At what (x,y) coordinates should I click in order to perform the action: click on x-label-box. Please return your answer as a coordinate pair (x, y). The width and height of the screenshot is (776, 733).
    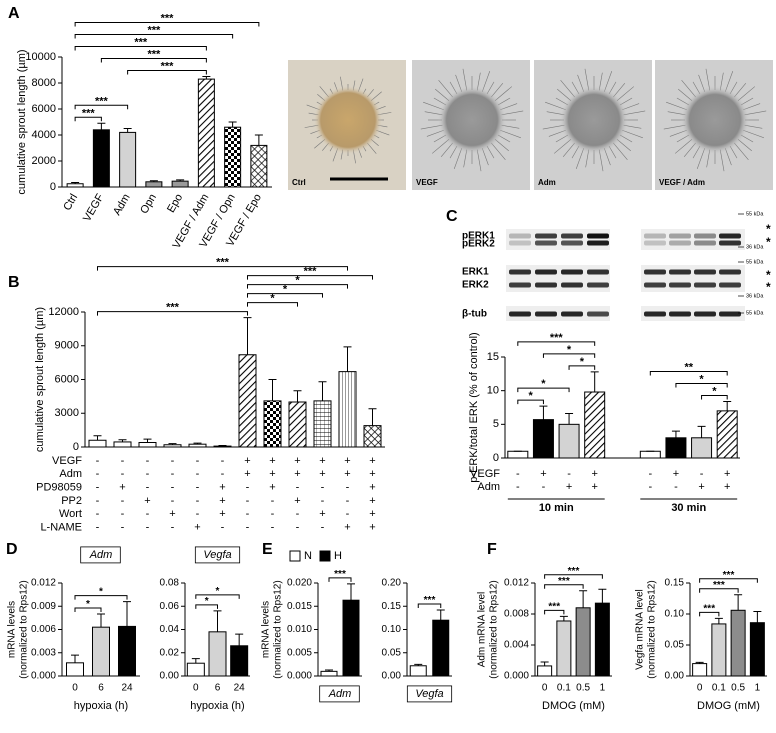
    Looking at the image, I should click on (339, 694).